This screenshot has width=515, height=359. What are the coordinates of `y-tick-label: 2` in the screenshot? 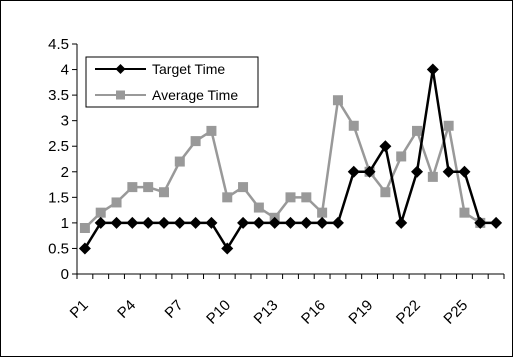 It's located at (65, 172).